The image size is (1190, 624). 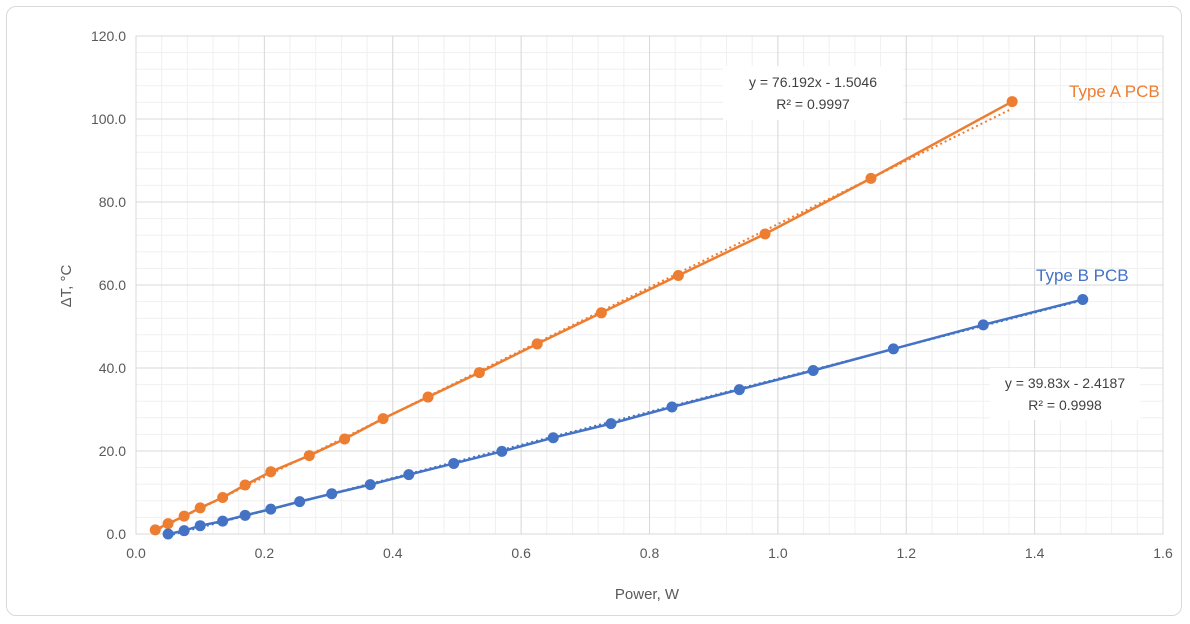 I want to click on x-tick-label: 1.4, so click(x=1035, y=553).